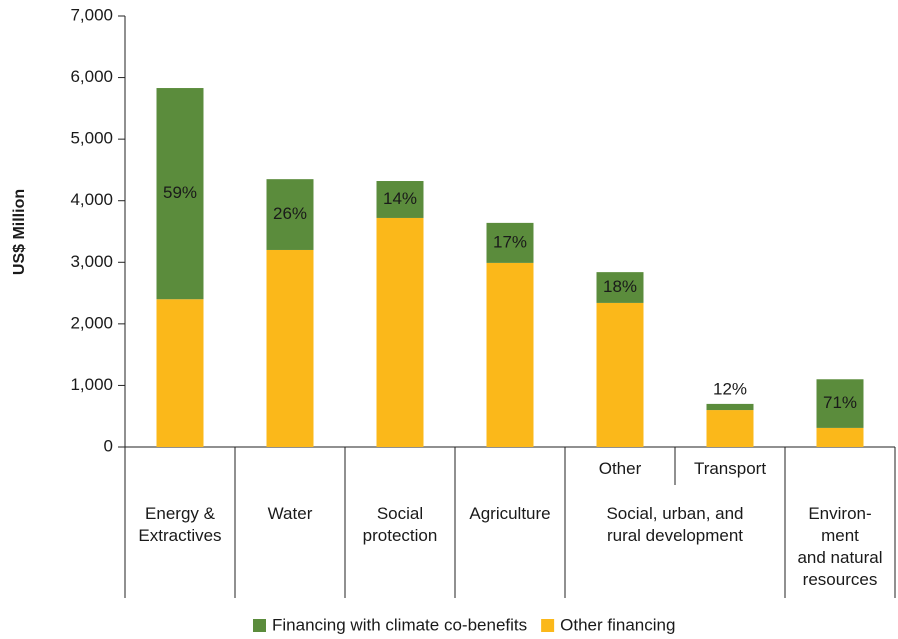 Image resolution: width=898 pixels, height=639 pixels. I want to click on category-label: Agriculture, so click(510, 513).